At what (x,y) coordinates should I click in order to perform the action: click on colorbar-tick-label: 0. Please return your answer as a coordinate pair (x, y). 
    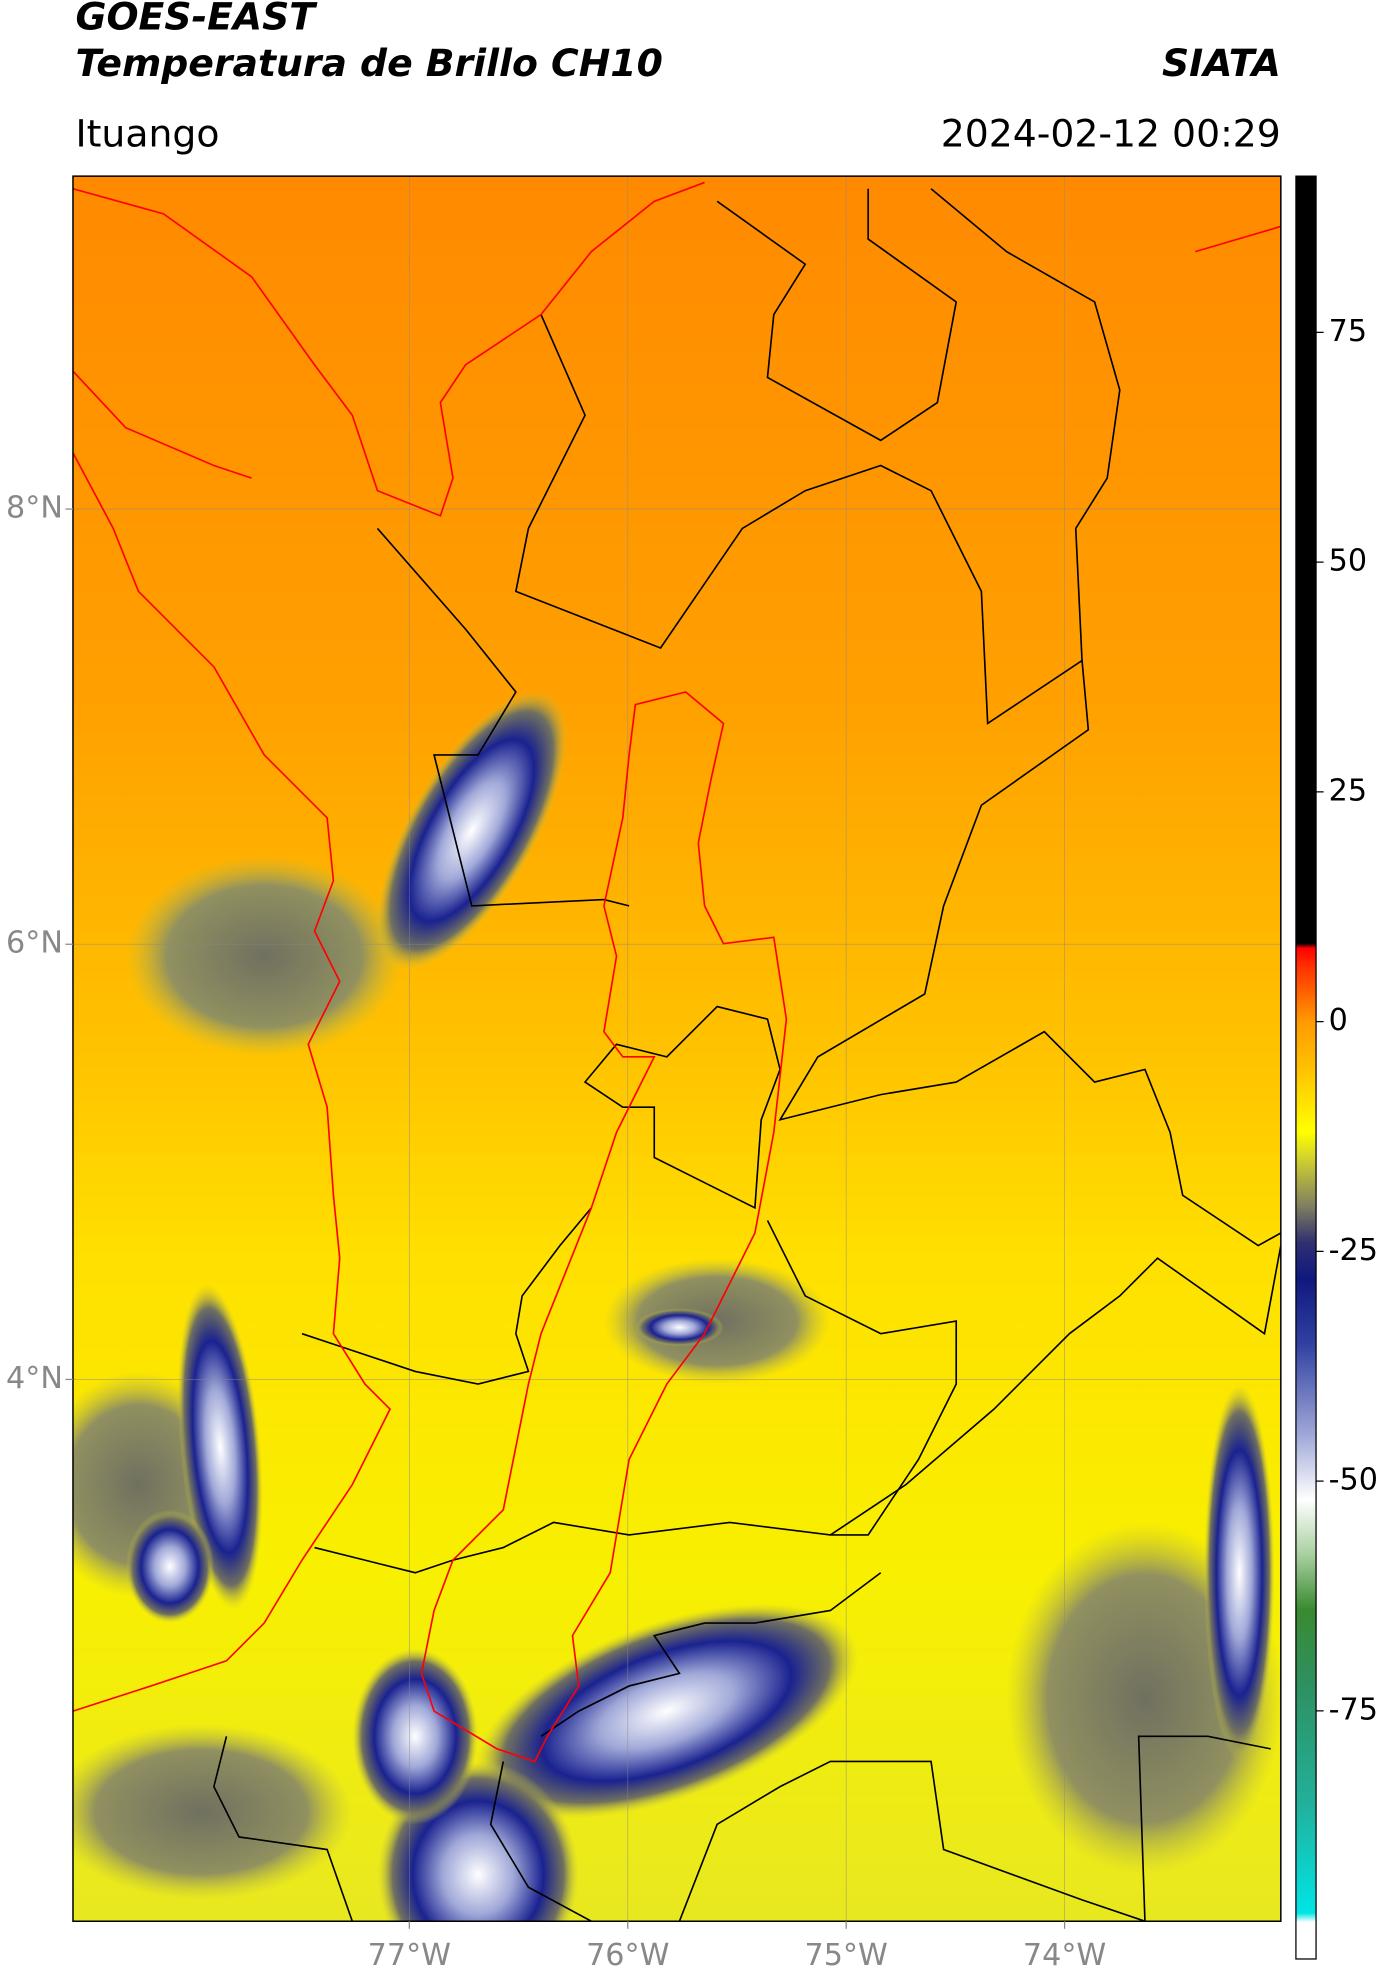
    Looking at the image, I should click on (1338, 1020).